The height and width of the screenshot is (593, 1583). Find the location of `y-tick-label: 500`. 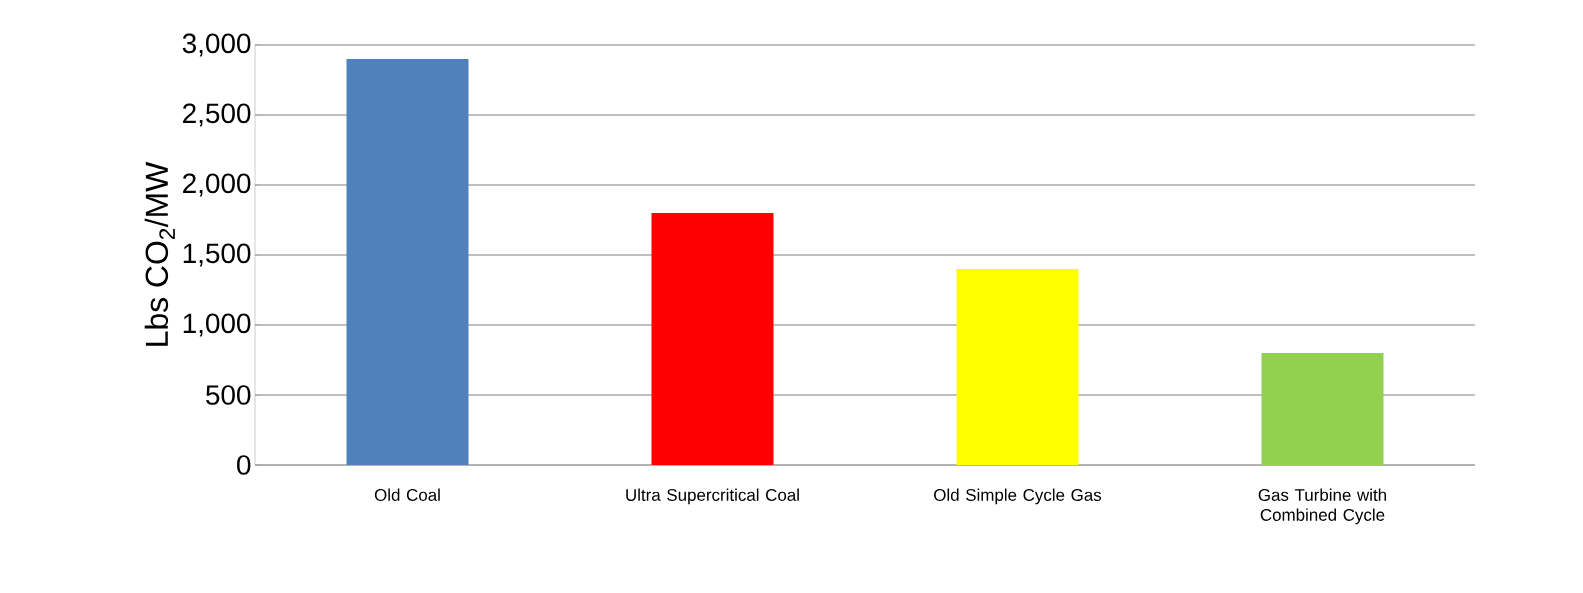

y-tick-label: 500 is located at coordinates (228, 395).